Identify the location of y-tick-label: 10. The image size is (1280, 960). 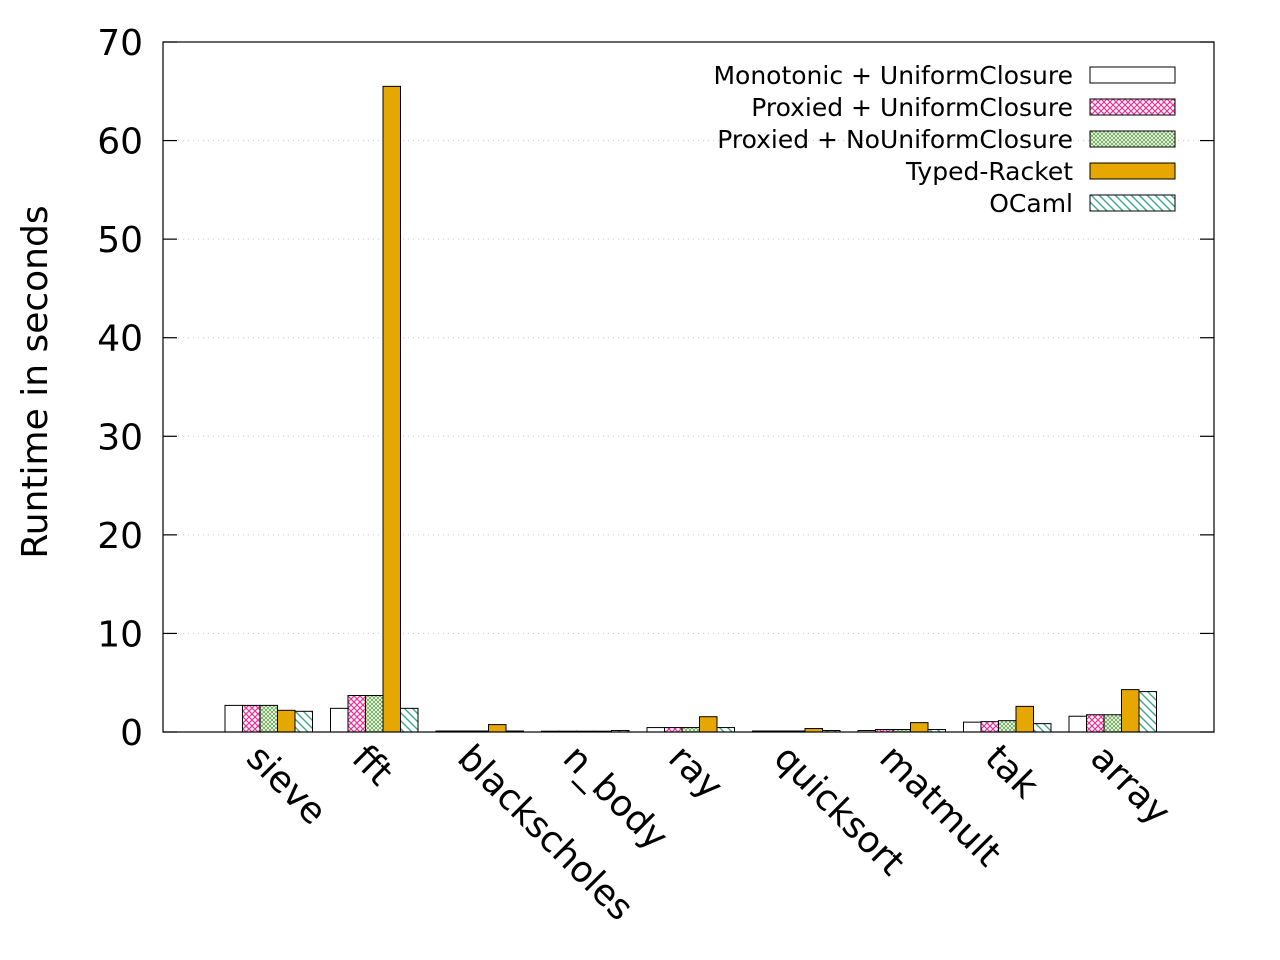
(120, 634).